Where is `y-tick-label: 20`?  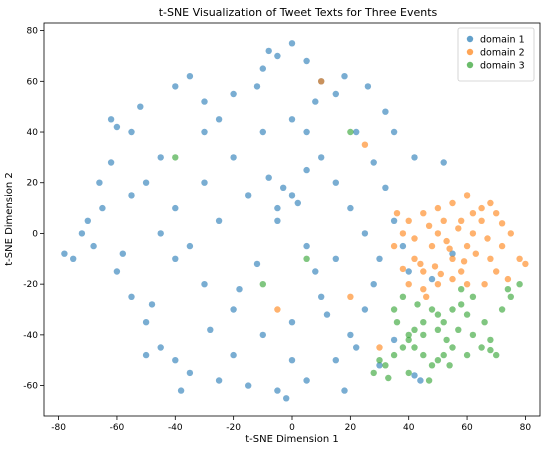 y-tick-label: 20 is located at coordinates (33, 184).